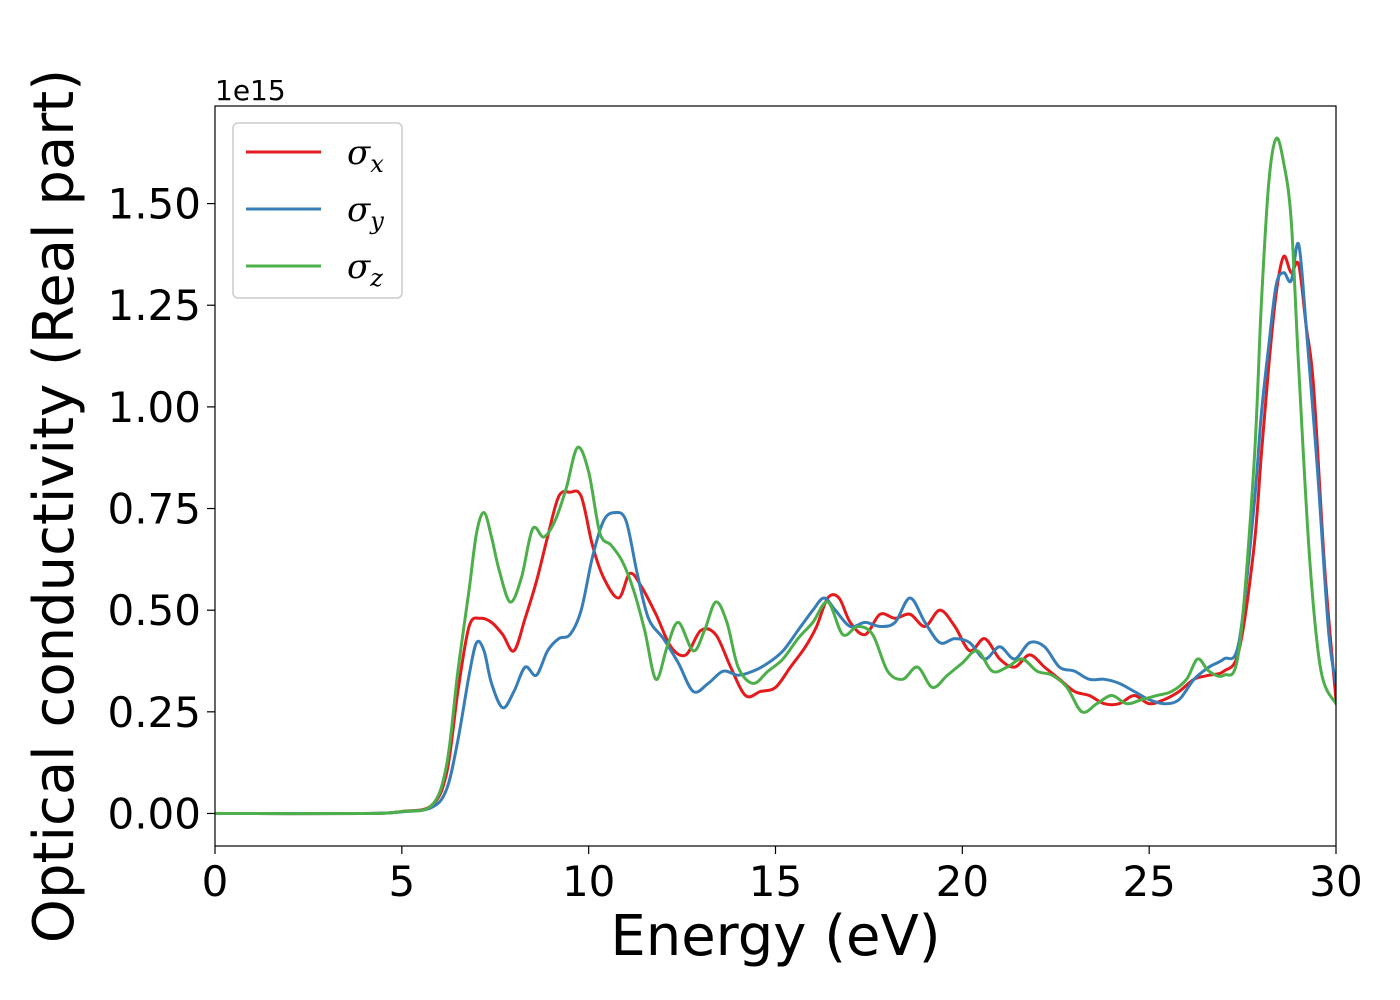 This screenshot has width=1400, height=1000. I want to click on y-tick-label: 0.25, so click(154, 712).